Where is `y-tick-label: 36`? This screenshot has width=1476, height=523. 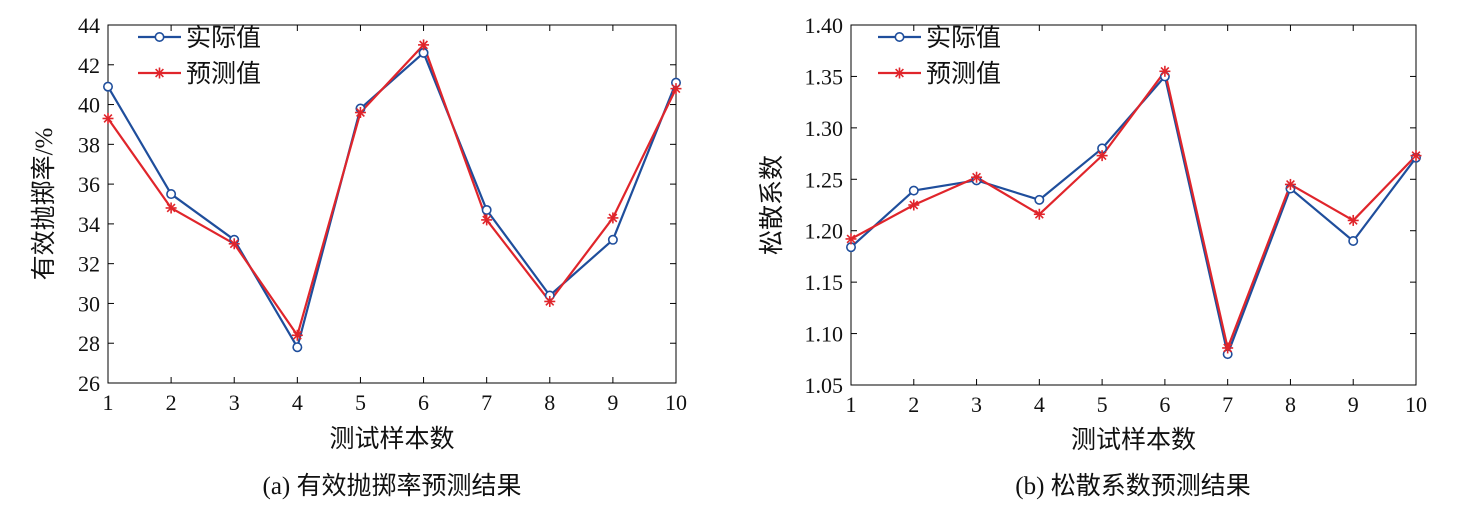 y-tick-label: 36 is located at coordinates (89, 184).